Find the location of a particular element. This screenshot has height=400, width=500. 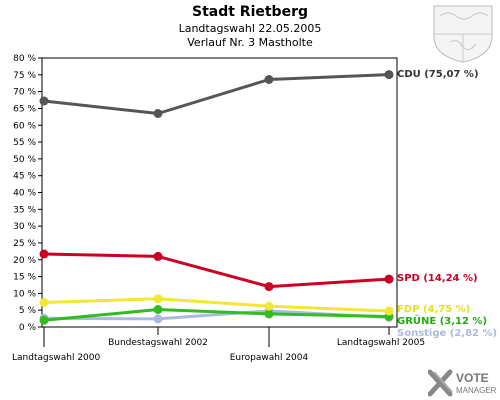

series-line-spd is located at coordinates (216, 270).